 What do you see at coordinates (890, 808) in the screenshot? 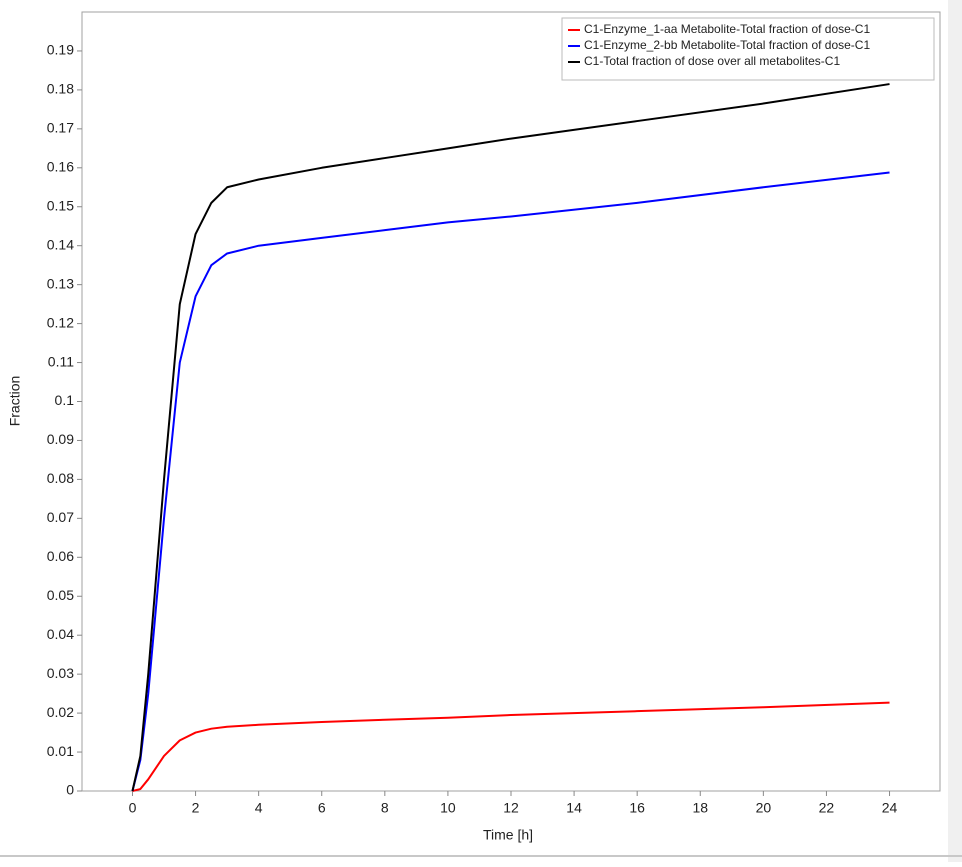
I see `x-tick-label: 24` at bounding box center [890, 808].